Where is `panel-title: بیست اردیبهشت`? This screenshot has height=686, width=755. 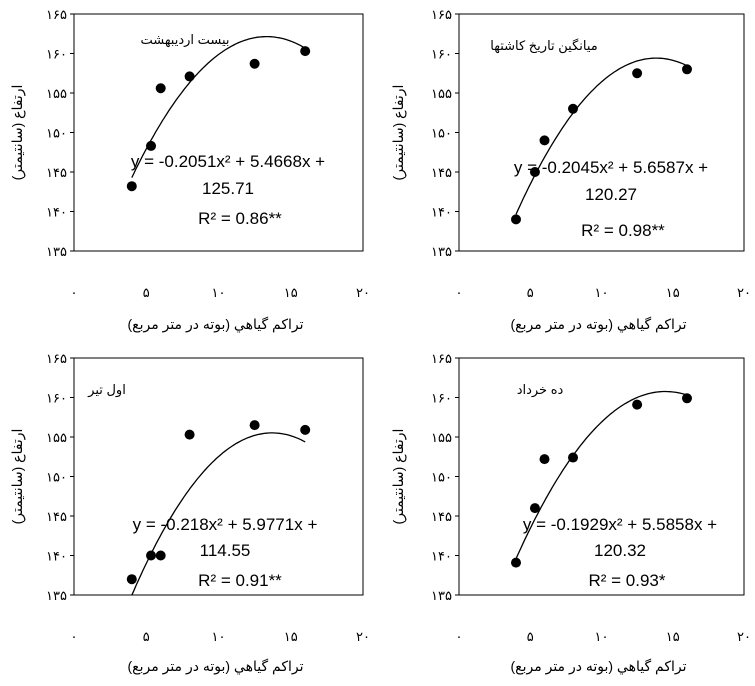
panel-title: بیست اردیبهشت is located at coordinates (184, 40).